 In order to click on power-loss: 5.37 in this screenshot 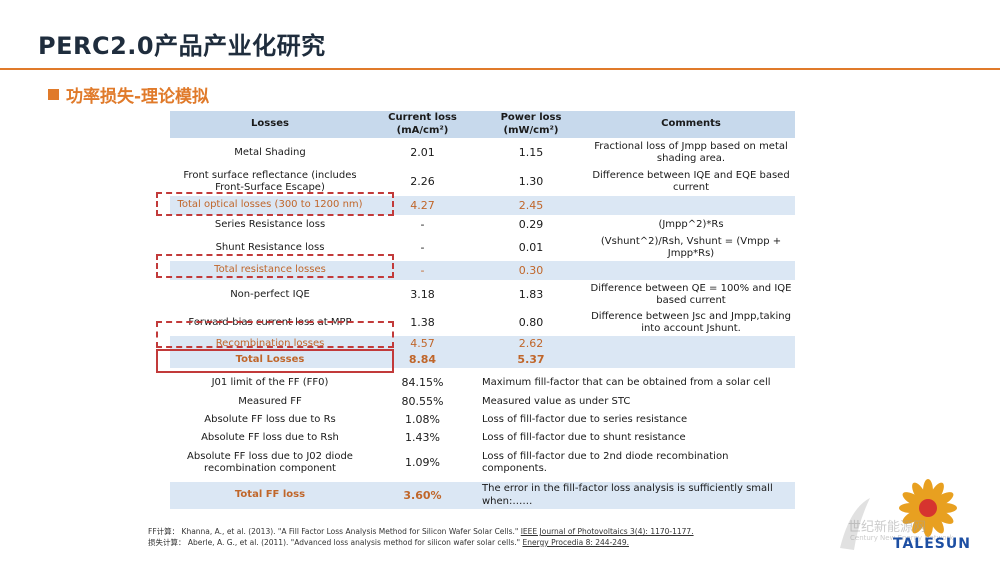, I will do `click(531, 360)`.